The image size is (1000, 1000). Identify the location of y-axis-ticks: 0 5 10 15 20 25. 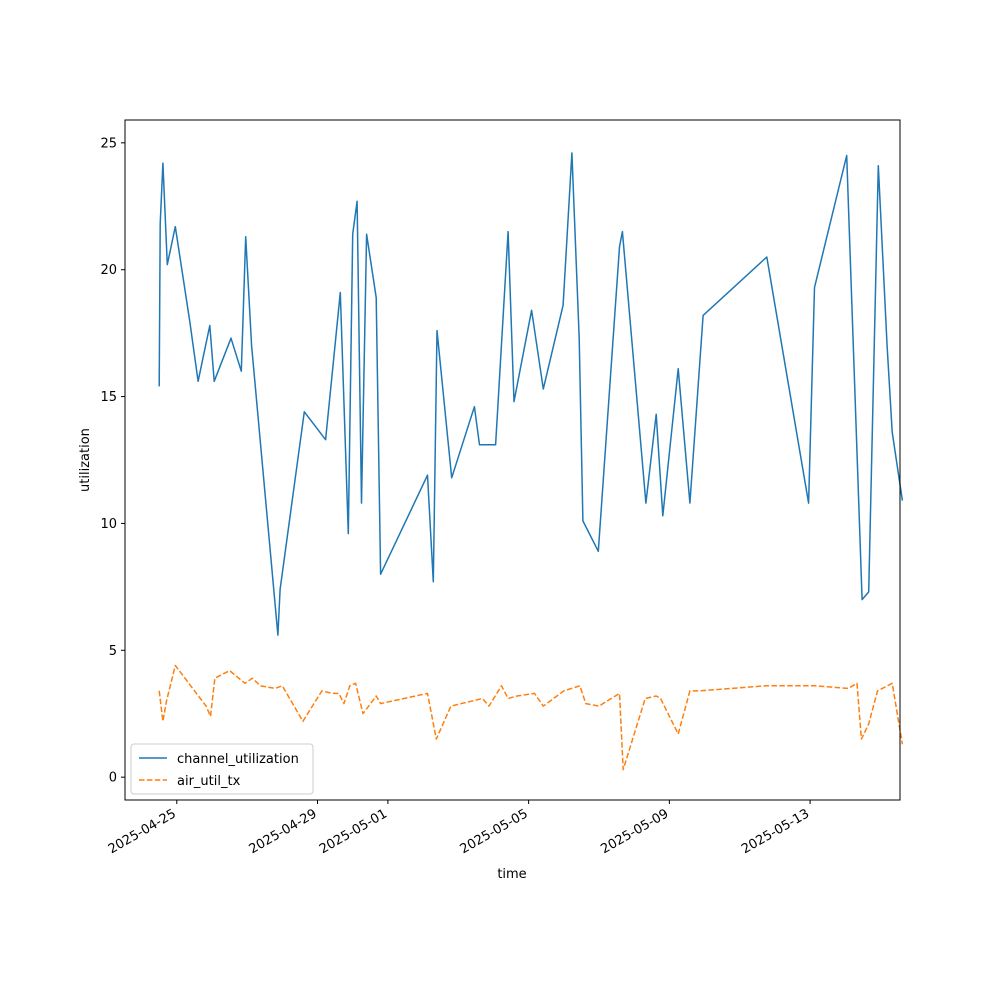
(112, 461).